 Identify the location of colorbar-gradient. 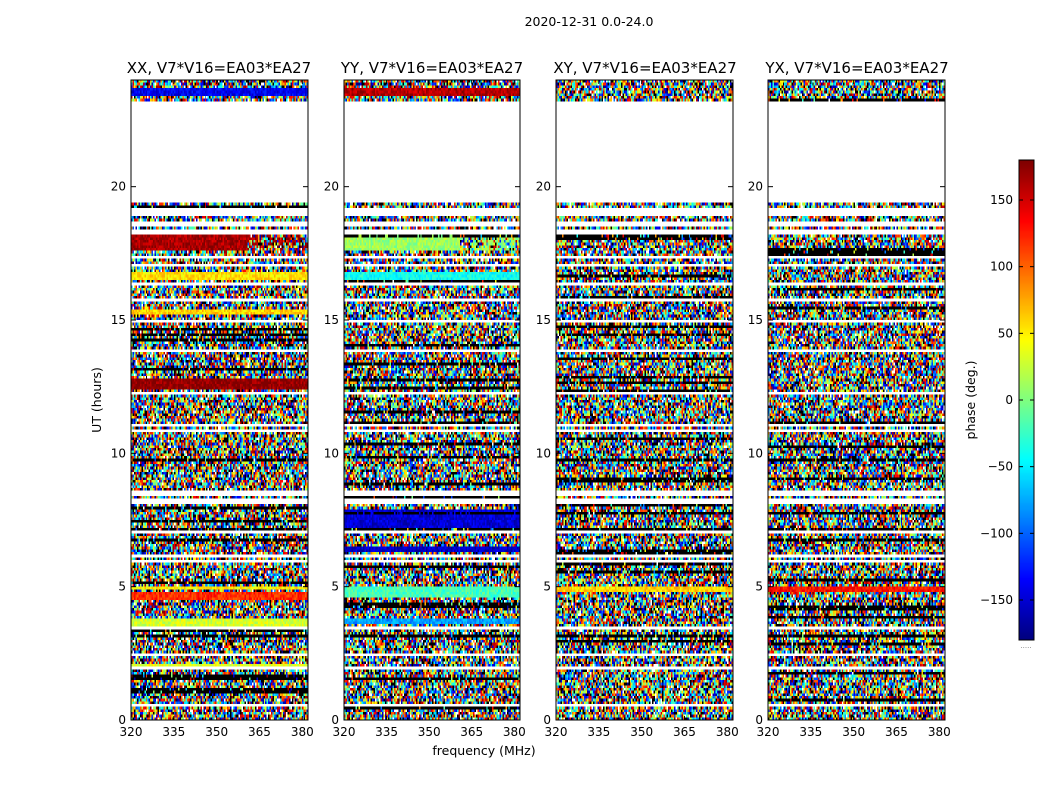
(1026, 400).